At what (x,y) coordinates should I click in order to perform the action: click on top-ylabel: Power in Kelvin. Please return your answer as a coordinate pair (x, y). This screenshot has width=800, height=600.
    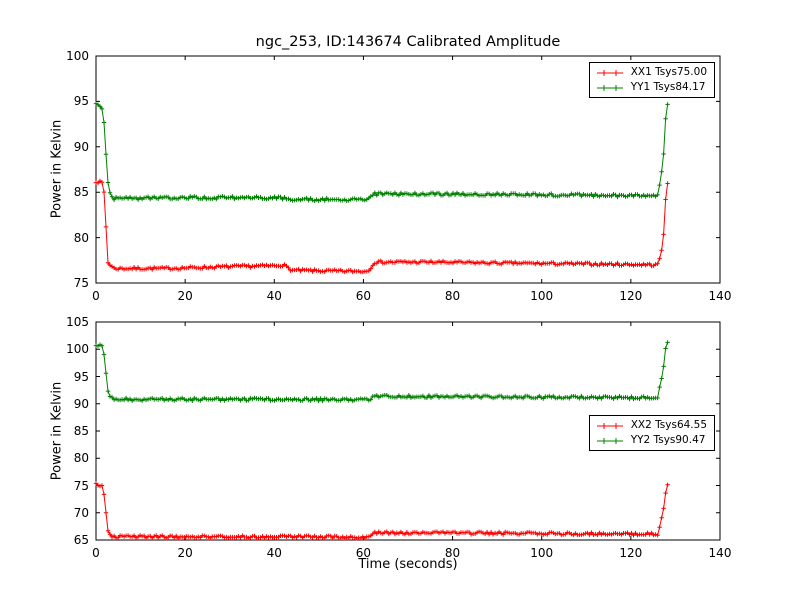
    Looking at the image, I should click on (57, 169).